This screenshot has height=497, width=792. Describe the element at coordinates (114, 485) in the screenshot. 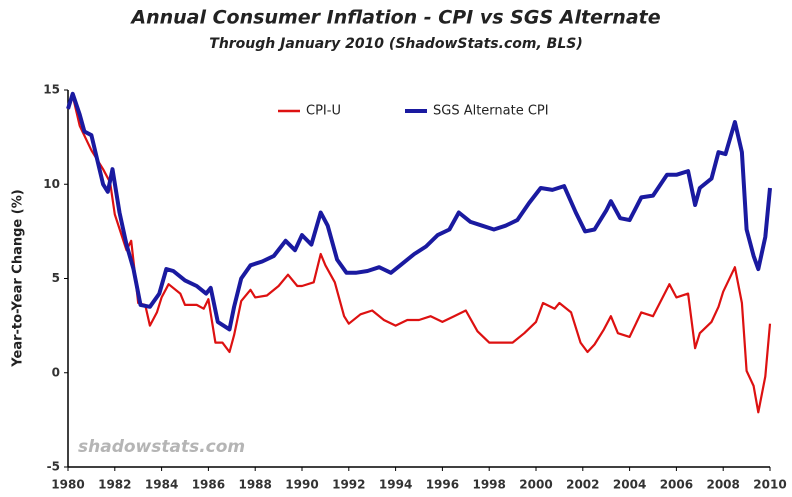

I see `x-tick-label: 1982` at that location.